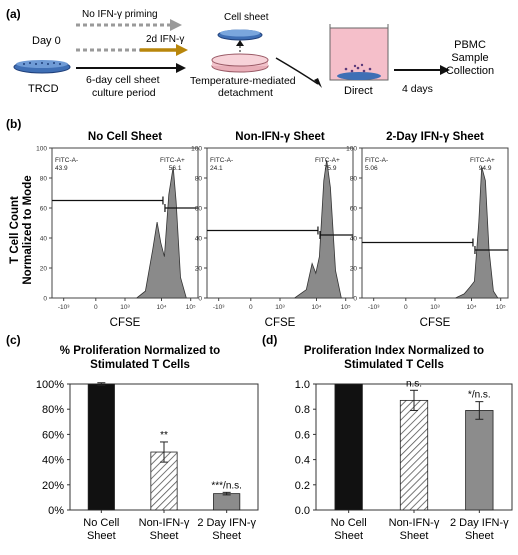 The width and height of the screenshot is (518, 555). Describe the element at coordinates (53, 486) in the screenshot. I see `bar-ytick-label: 20%` at that location.